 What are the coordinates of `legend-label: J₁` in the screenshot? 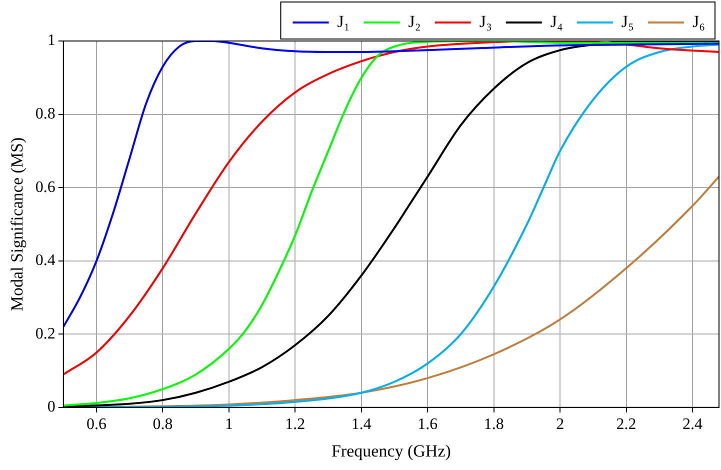 It's located at (343, 21).